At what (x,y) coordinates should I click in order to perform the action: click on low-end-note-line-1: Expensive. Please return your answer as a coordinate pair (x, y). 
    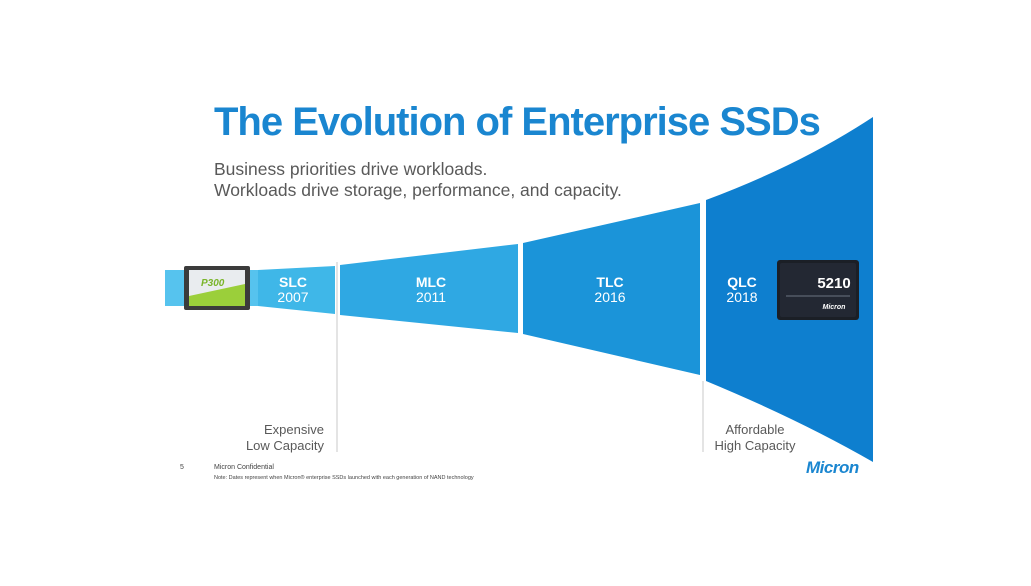
    Looking at the image, I should click on (294, 429).